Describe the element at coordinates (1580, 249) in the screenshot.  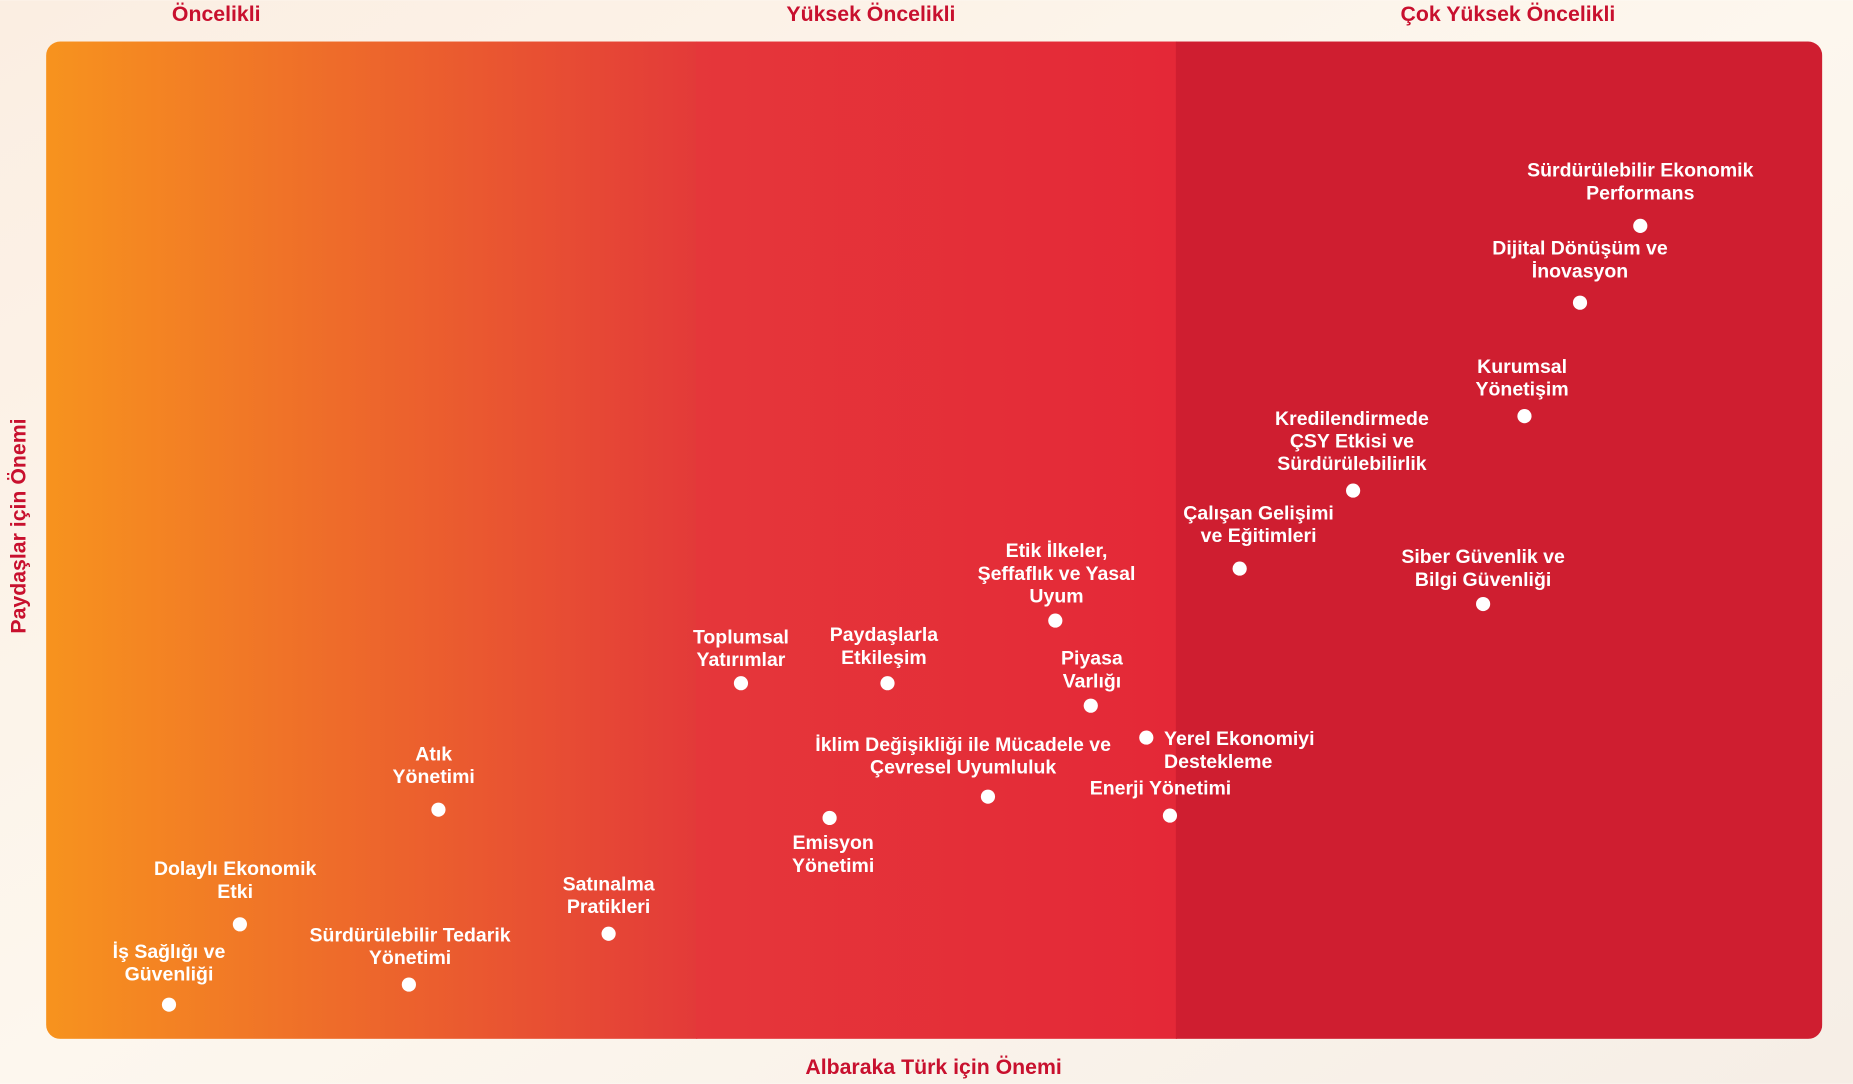
I see `item-label: Dijital Dönüşüm ve` at that location.